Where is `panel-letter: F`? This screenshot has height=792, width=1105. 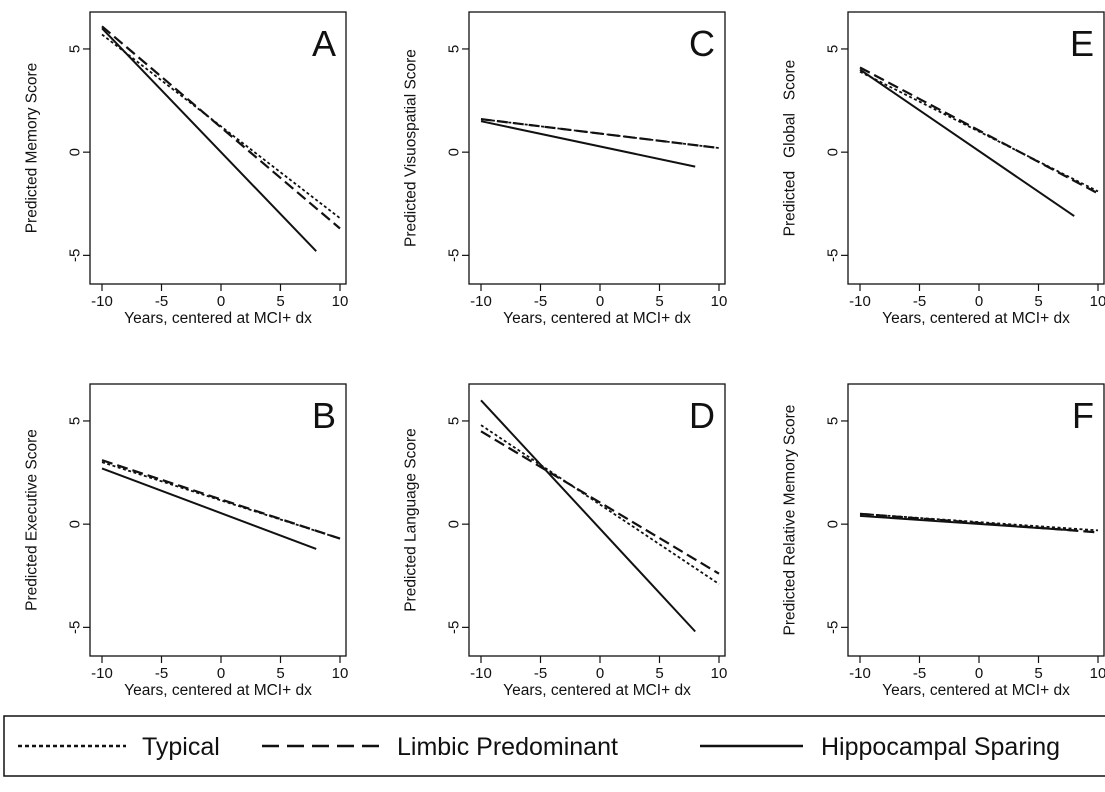 panel-letter: F is located at coordinates (1083, 415).